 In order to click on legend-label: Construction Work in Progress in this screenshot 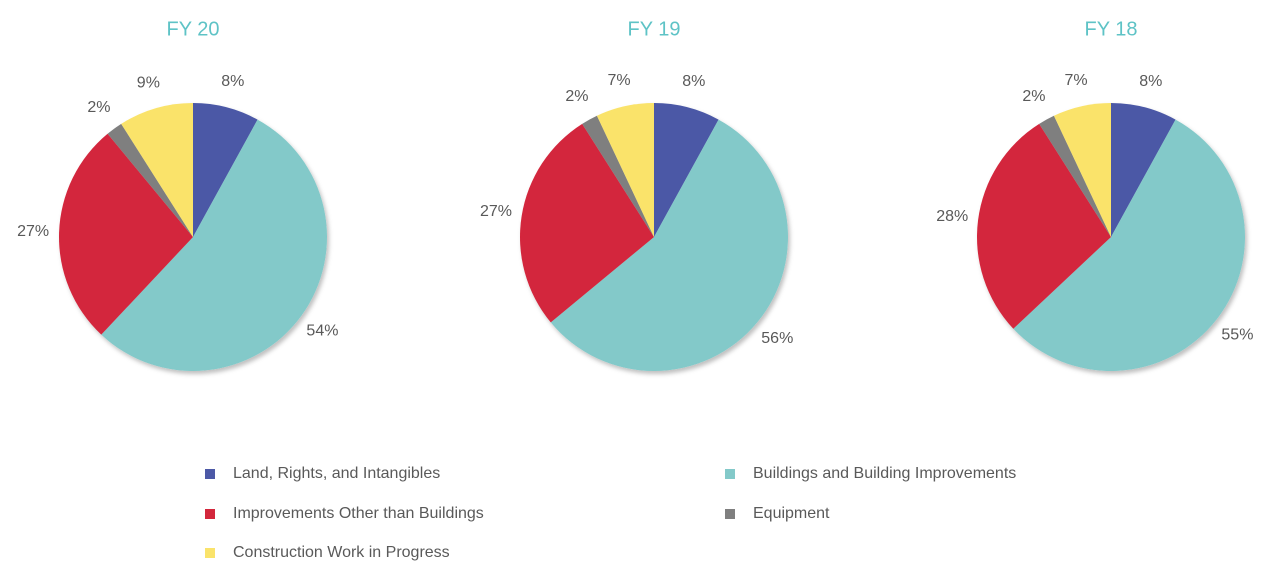, I will do `click(341, 552)`.